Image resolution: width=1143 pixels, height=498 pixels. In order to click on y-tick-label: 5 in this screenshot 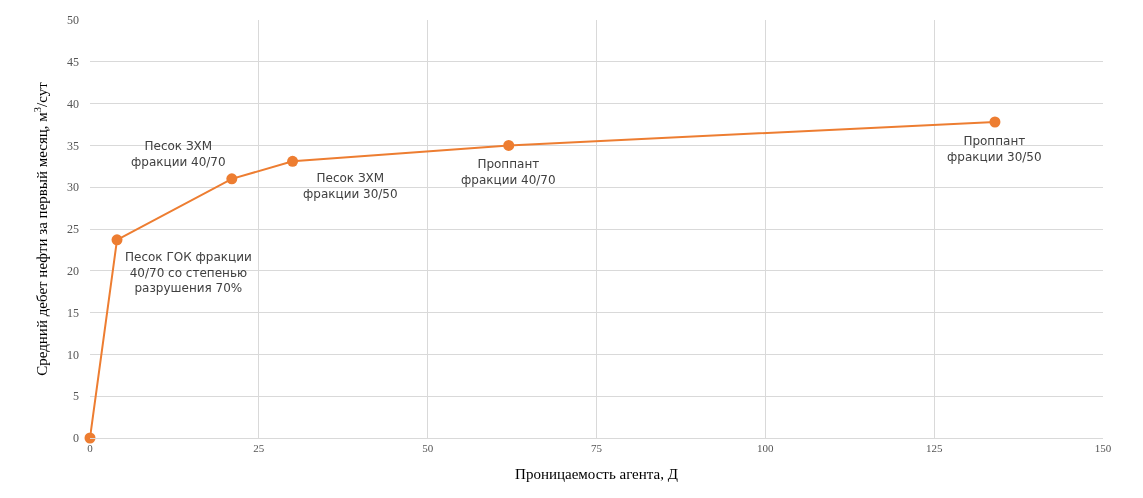, I will do `click(76, 396)`.